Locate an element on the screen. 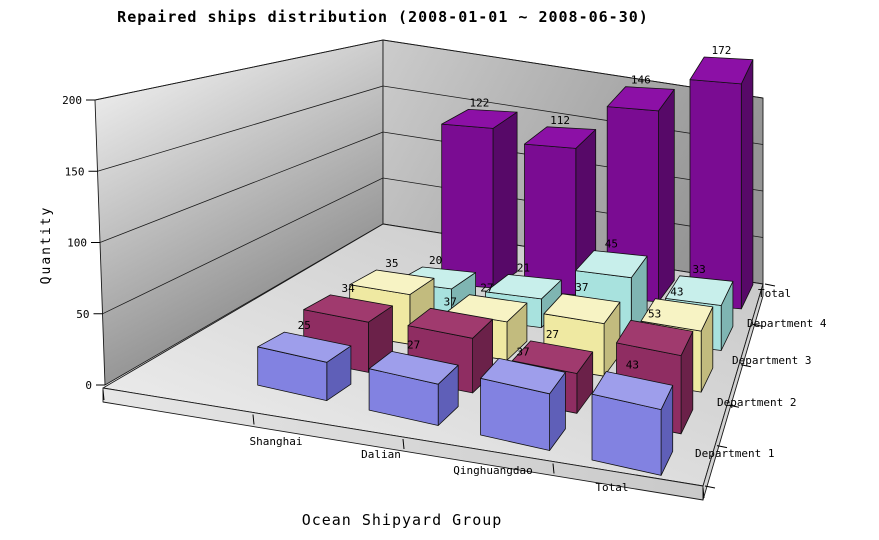 The width and height of the screenshot is (879, 540). bar-value-label: 21 is located at coordinates (523, 268).